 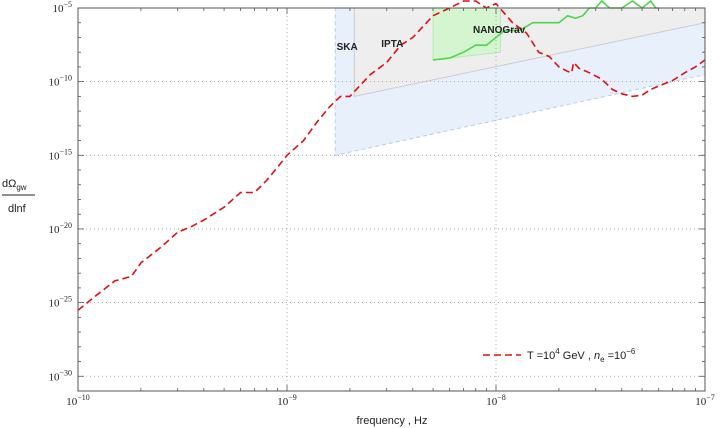 What do you see at coordinates (496, 400) in the screenshot?
I see `x-tick-label: 10⁻⁸` at bounding box center [496, 400].